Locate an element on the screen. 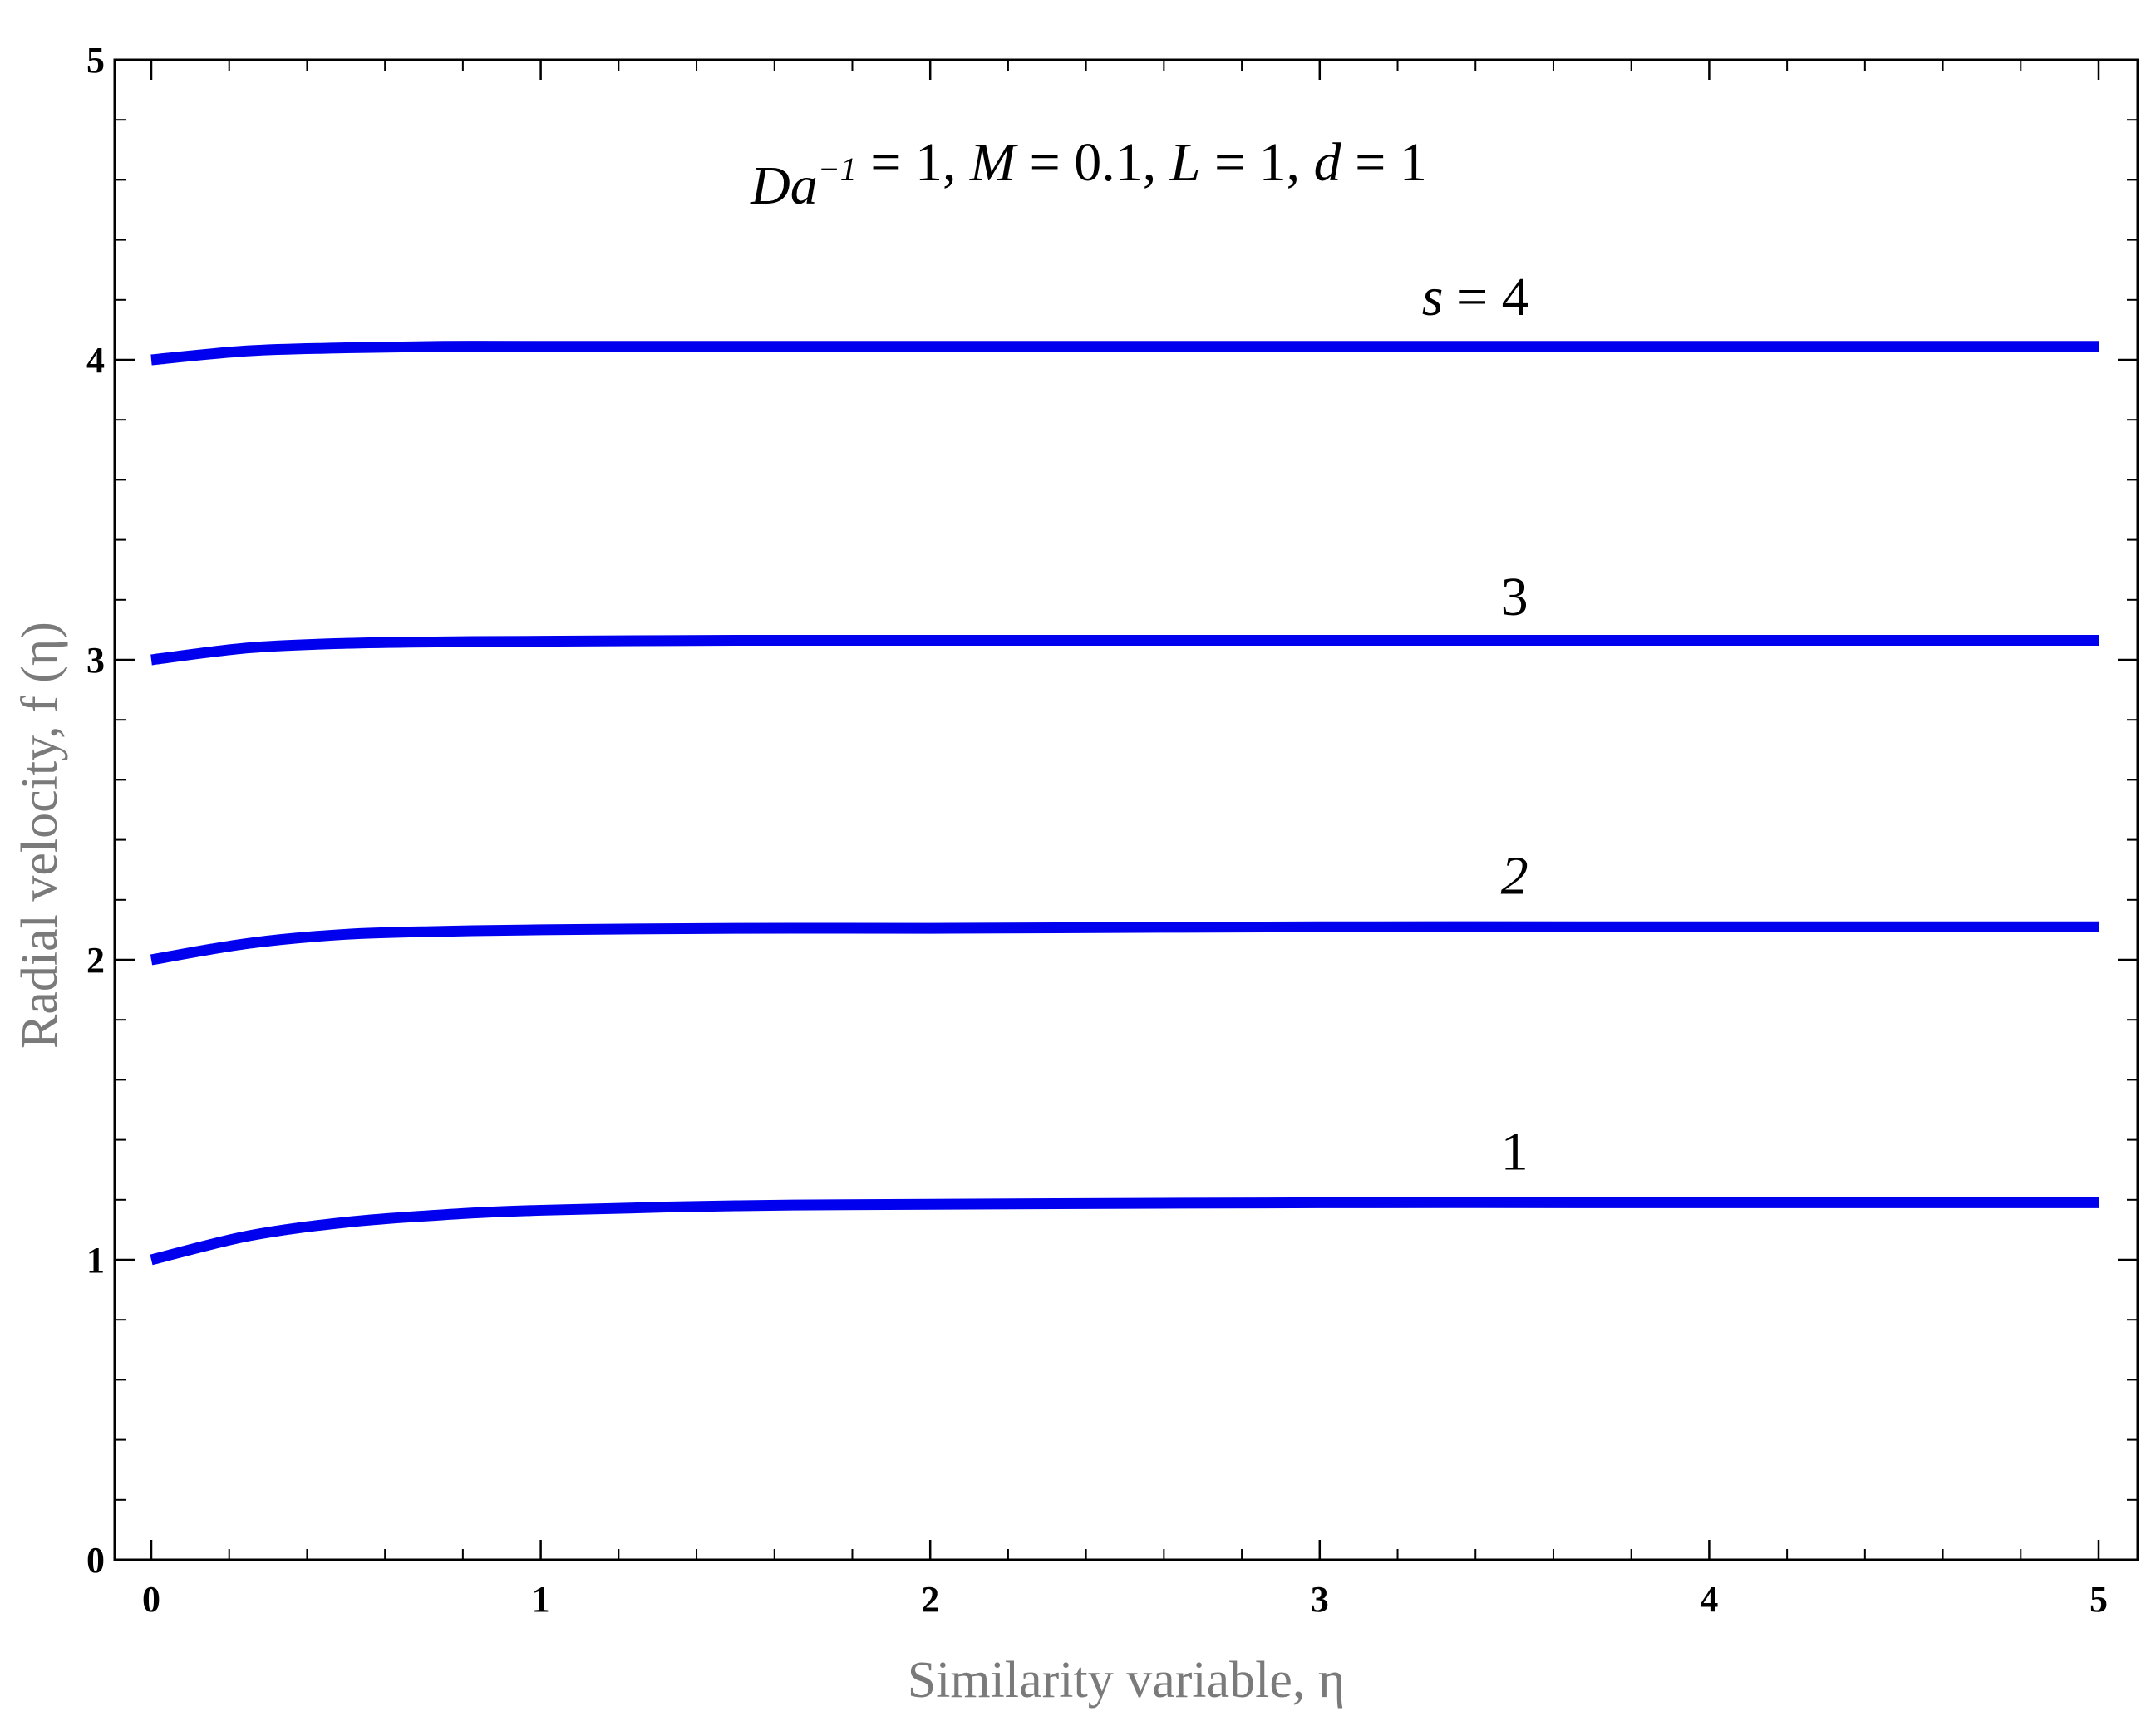 The image size is (2156, 1731). series-labels: 1 2 3 s = 4 is located at coordinates (1475, 725).